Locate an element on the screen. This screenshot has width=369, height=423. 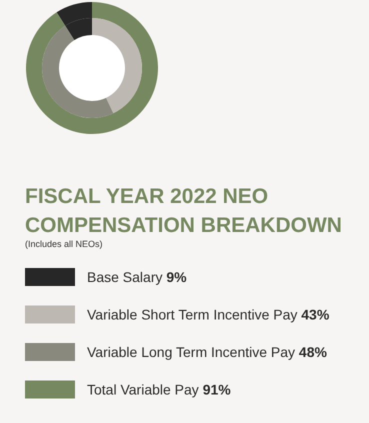
text: 43% is located at coordinates (315, 314).